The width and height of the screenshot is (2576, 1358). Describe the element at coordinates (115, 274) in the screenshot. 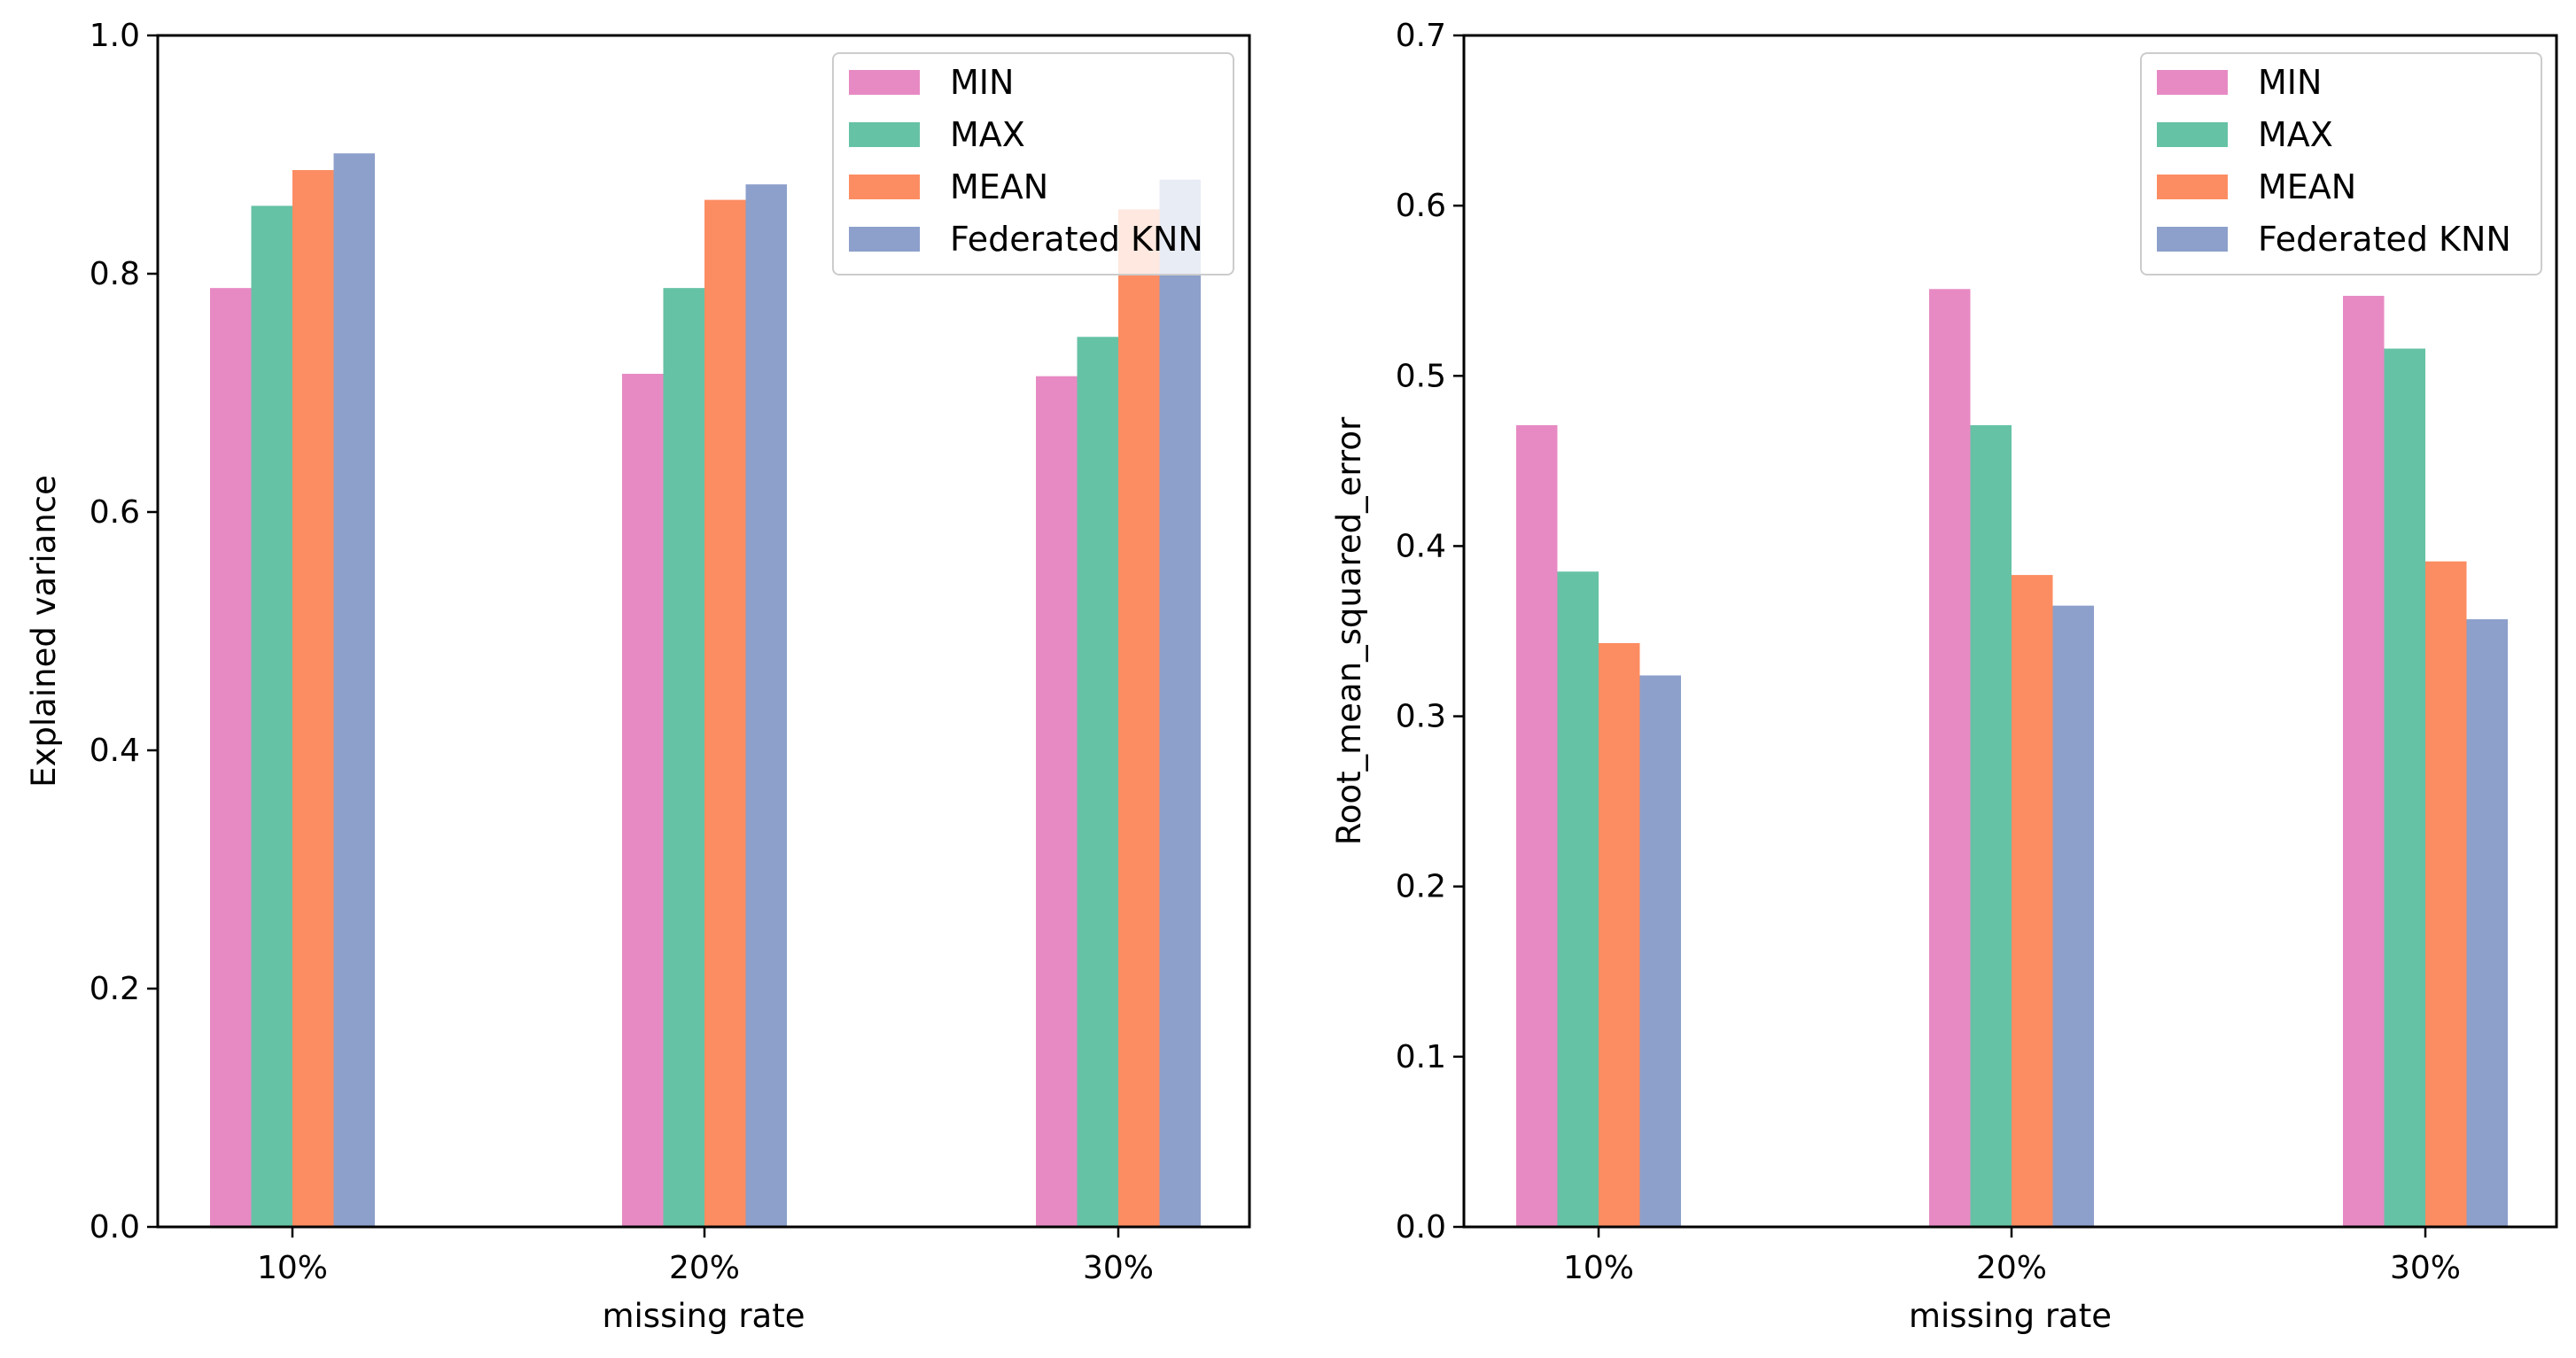

I see `y-tick-label: 0.8` at that location.